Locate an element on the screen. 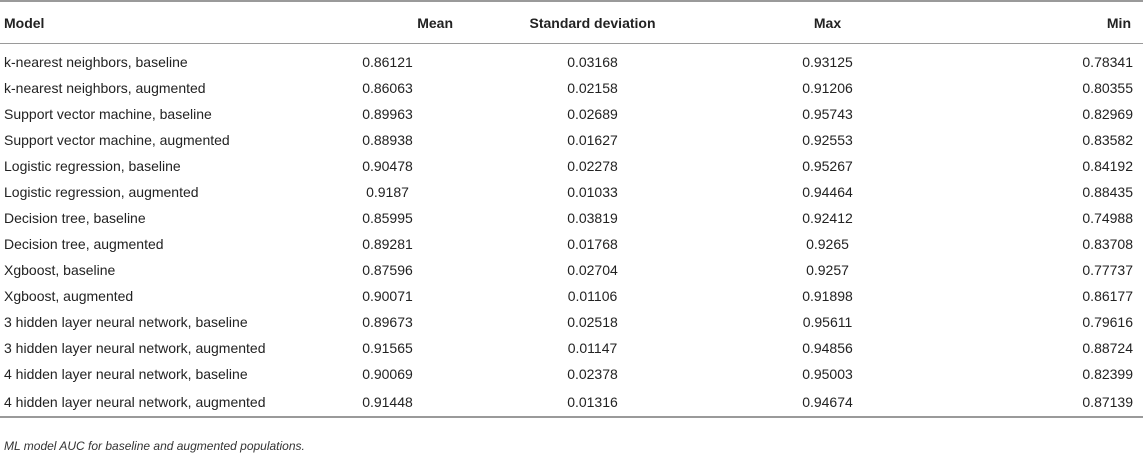  cell-standard-deviation: 0.02689 is located at coordinates (592, 114).